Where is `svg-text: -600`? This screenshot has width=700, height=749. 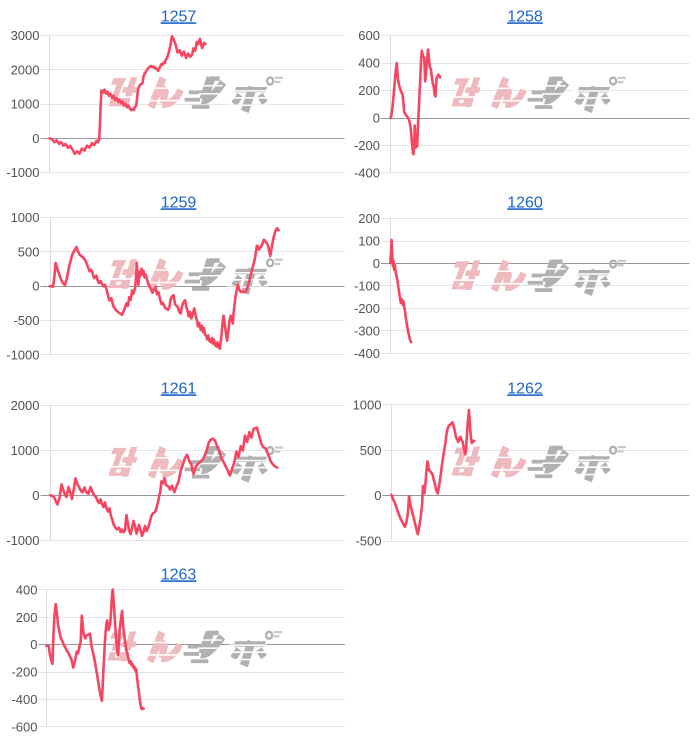 svg-text: -600 is located at coordinates (24, 726).